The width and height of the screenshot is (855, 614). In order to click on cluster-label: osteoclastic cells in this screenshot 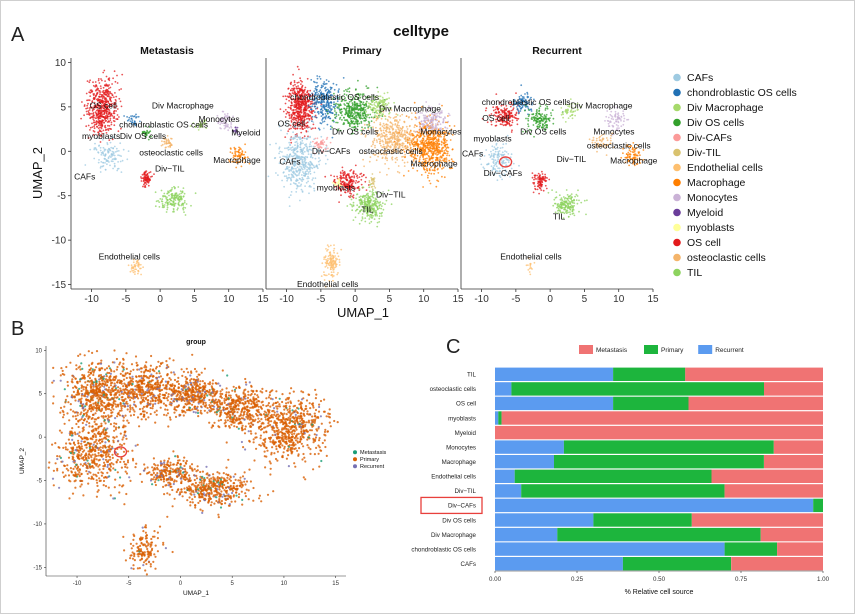, I will do `click(391, 151)`.